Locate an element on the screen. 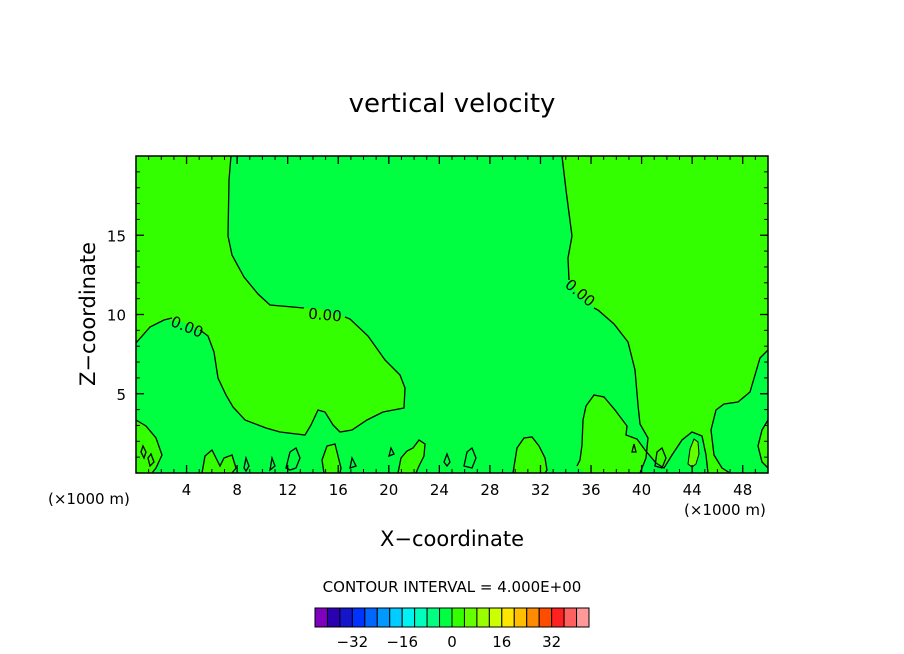 Image resolution: width=904 pixels, height=654 pixels. x-tick-label: 16 is located at coordinates (338, 490).